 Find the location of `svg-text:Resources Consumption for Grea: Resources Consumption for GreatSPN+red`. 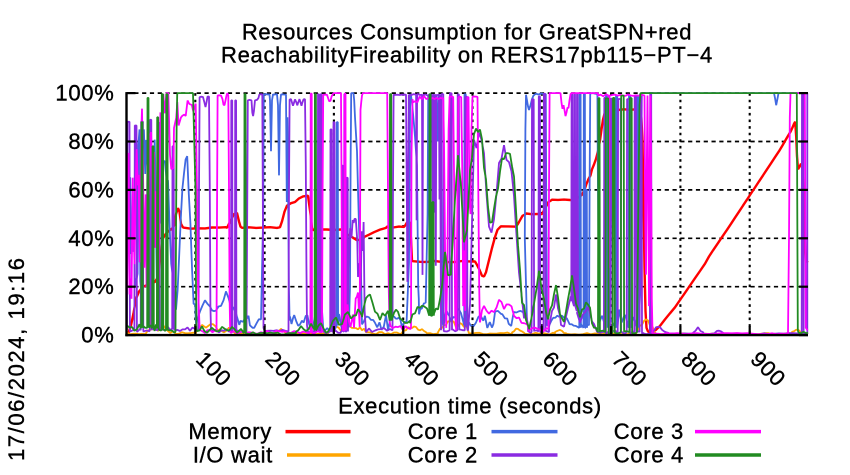

svg-text:Resources Consumption for Grea: Resources Consumption for GreatSPN+red is located at coordinates (467, 32).